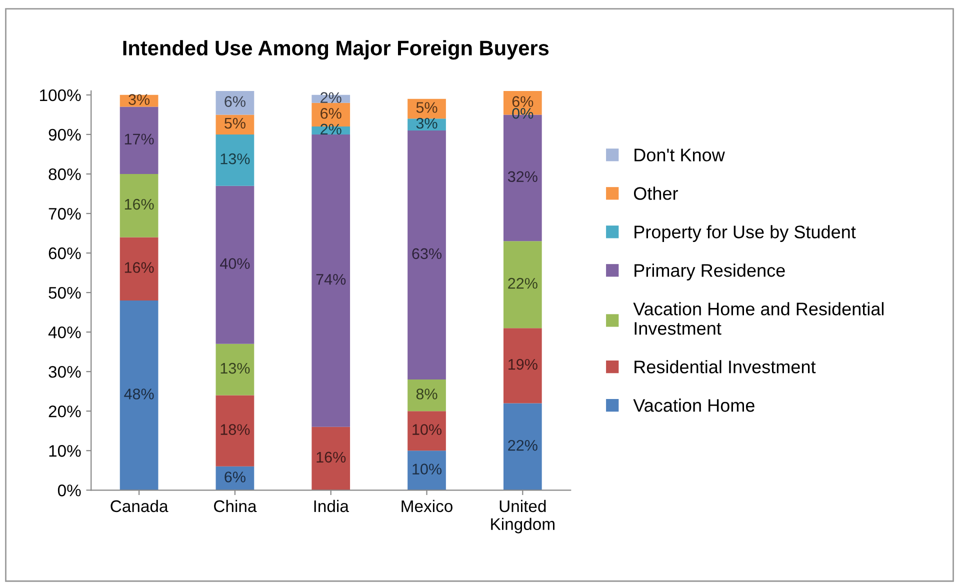  I want to click on x-tick-label: China, so click(235, 506).